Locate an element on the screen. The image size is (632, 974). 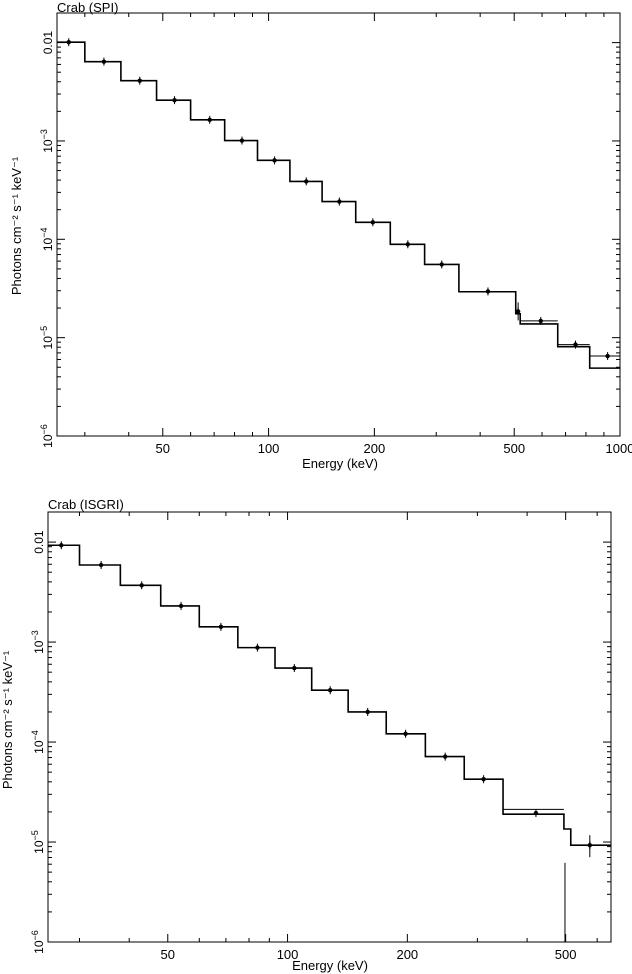
isgri-x-tick-label: 100 is located at coordinates (288, 954).